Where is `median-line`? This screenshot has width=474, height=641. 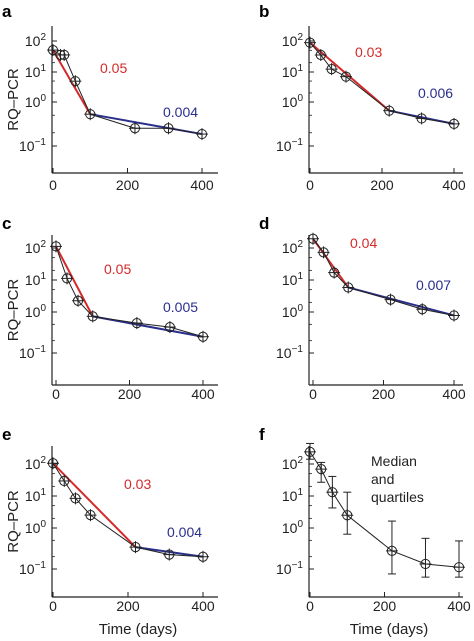
median-line is located at coordinates (384, 509).